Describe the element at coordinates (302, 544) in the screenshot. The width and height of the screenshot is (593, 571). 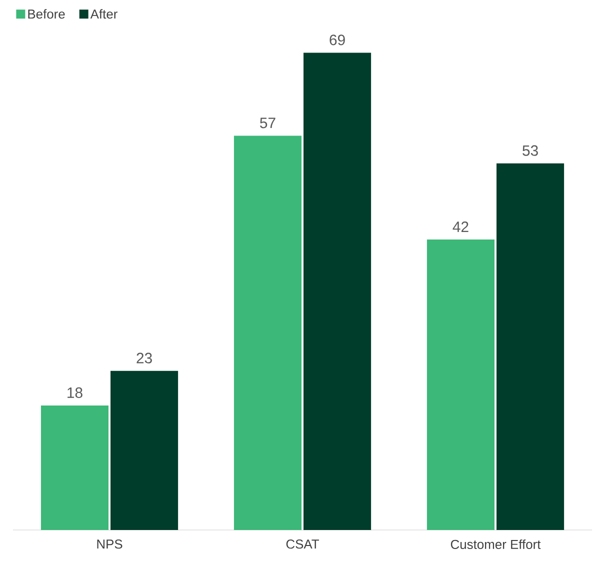
I see `x-tick-label: CSAT` at that location.